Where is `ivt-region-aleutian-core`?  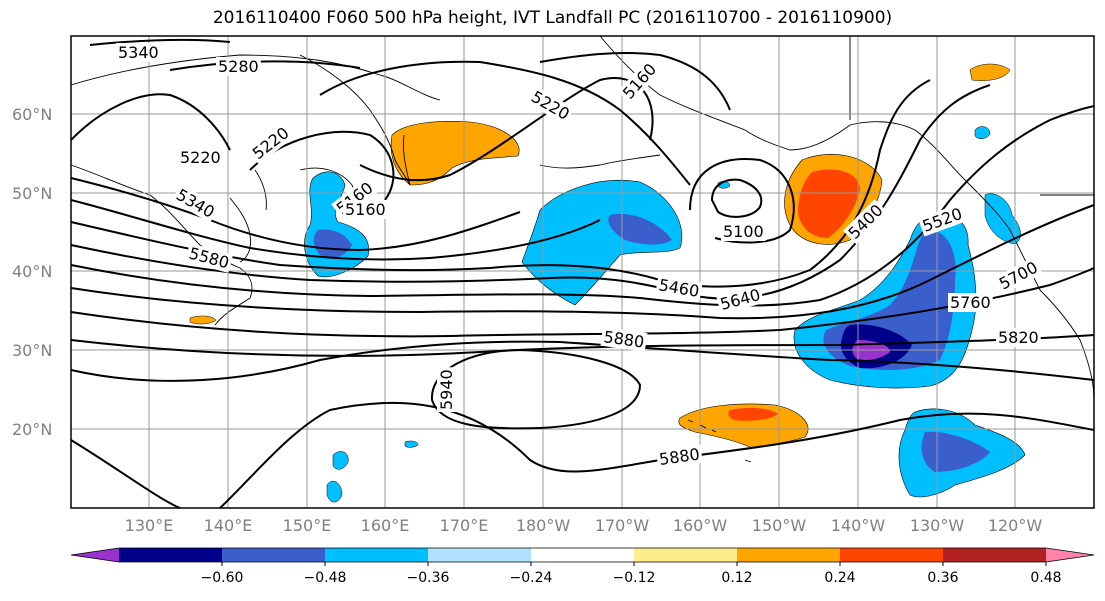 ivt-region-aleutian-core is located at coordinates (640, 229).